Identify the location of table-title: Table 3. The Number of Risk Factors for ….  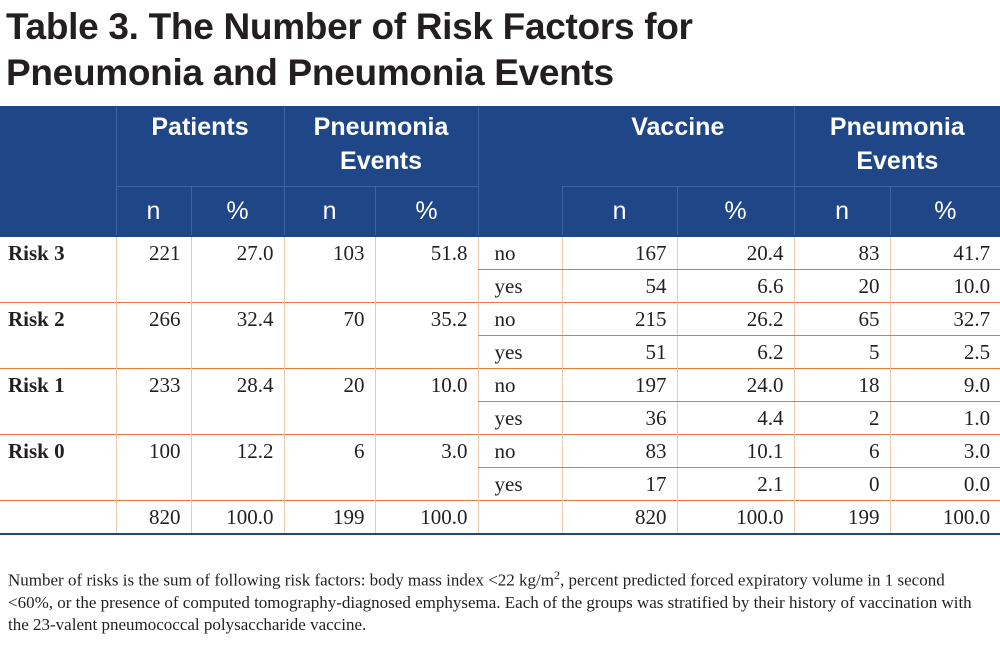
(501, 50).